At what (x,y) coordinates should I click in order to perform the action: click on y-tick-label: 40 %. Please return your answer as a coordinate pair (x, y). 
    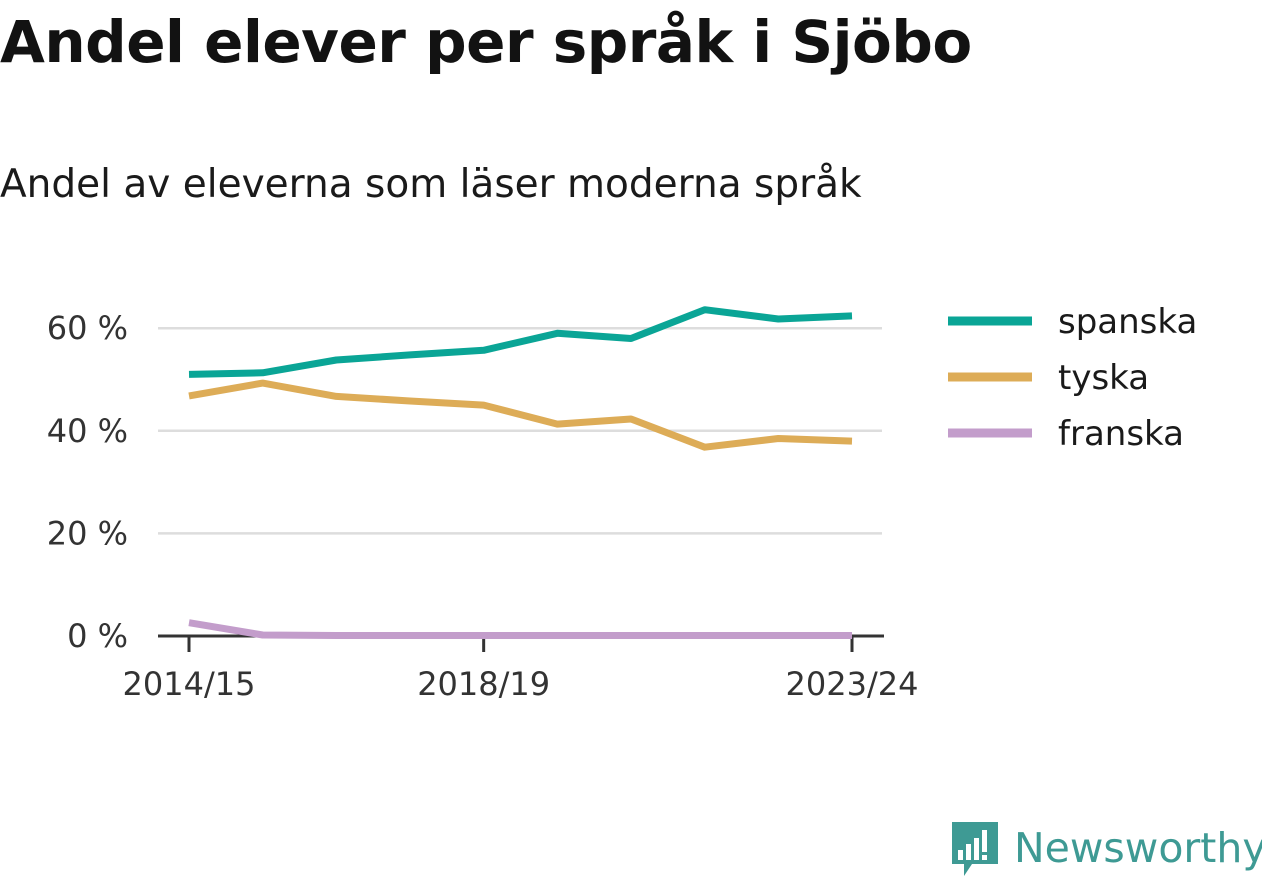
    Looking at the image, I should click on (87, 431).